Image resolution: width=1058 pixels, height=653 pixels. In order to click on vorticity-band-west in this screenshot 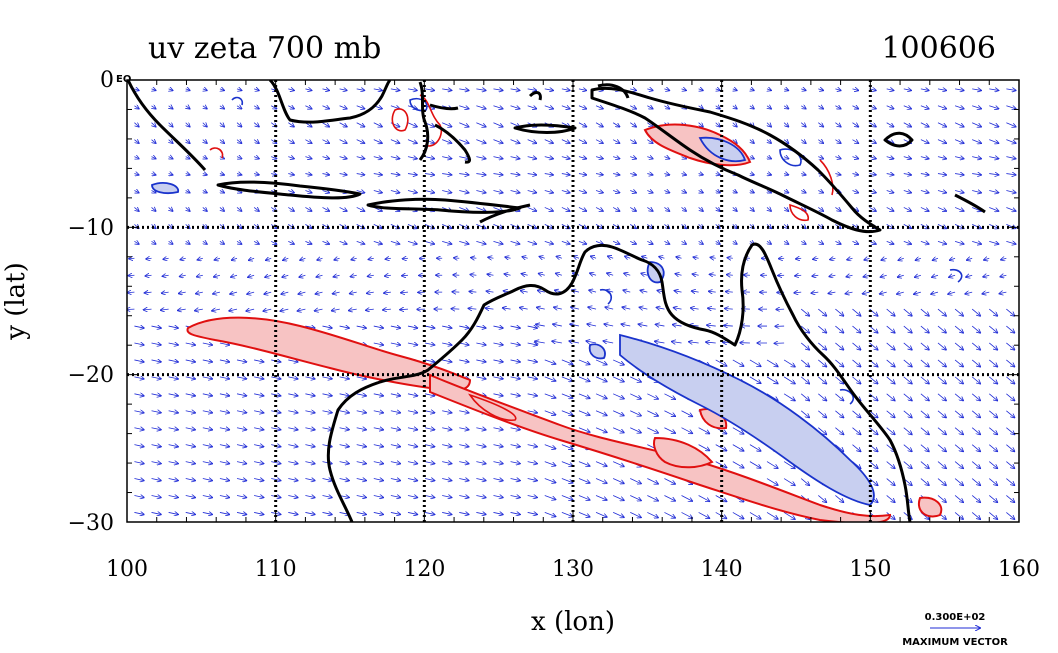, I will do `click(329, 354)`.